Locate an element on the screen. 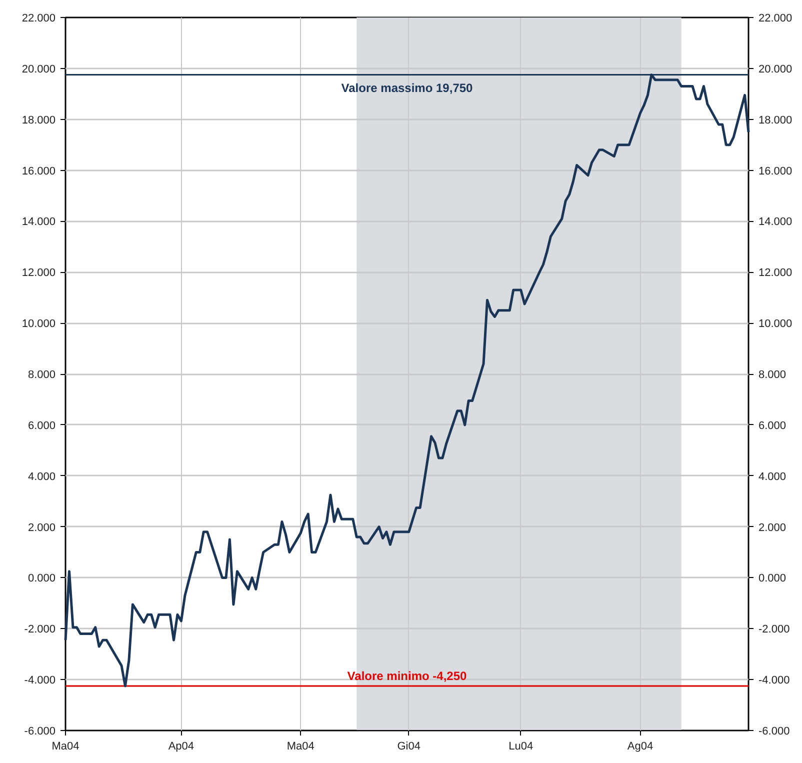 This screenshot has width=802, height=763. y2-tick-label: 18.000 is located at coordinates (775, 120).